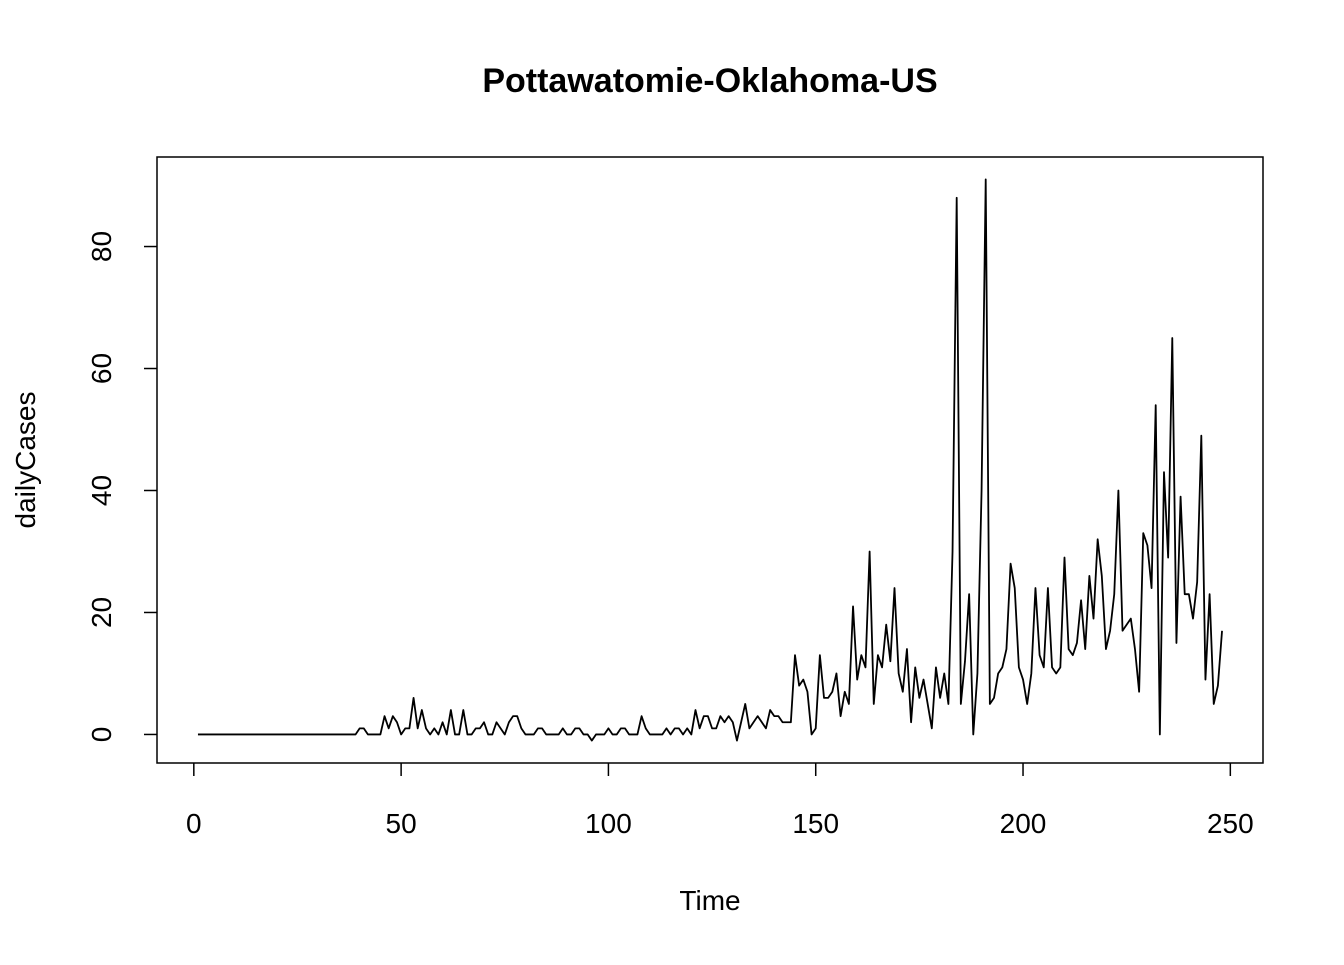 This screenshot has width=1344, height=965. What do you see at coordinates (608, 823) in the screenshot?
I see `x-tick-label: 100` at bounding box center [608, 823].